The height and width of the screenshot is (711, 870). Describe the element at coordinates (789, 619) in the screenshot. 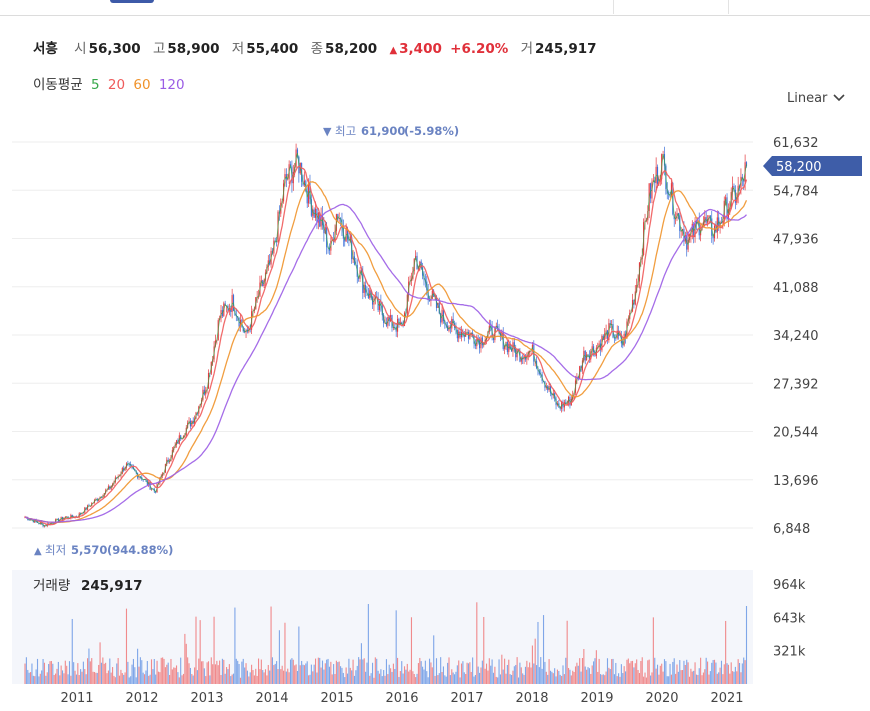

I see `volume-y-axis: 964k 643k 321k` at that location.